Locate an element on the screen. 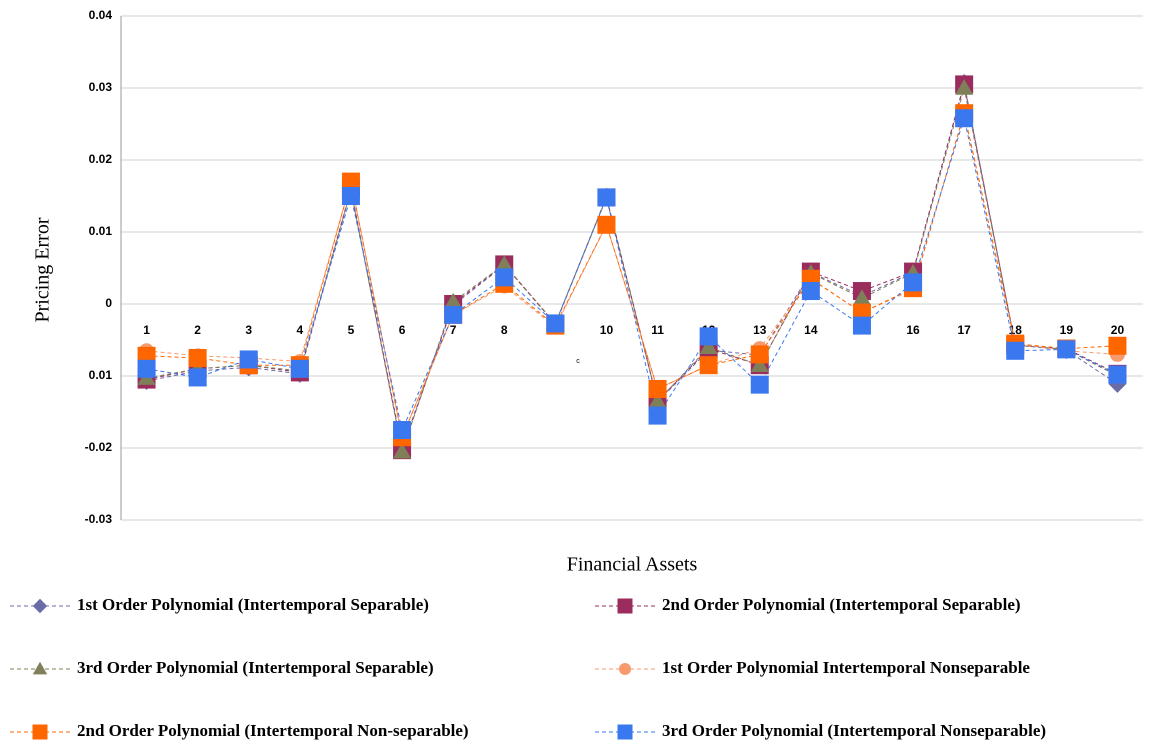  x-tick-label: 10 is located at coordinates (607, 330).